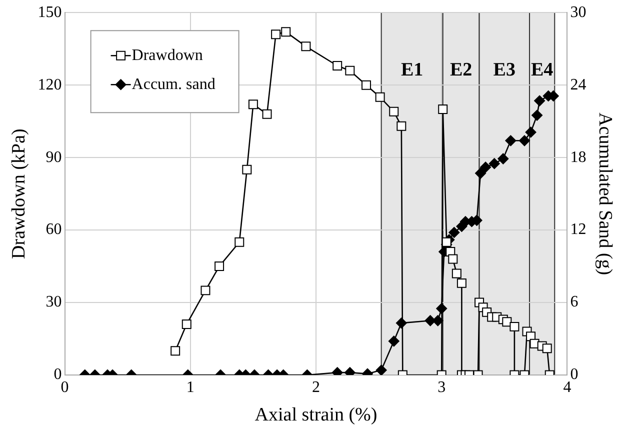 This screenshot has height=433, width=628. Describe the element at coordinates (167, 55) in the screenshot. I see `legend-label: Drawdown` at that location.